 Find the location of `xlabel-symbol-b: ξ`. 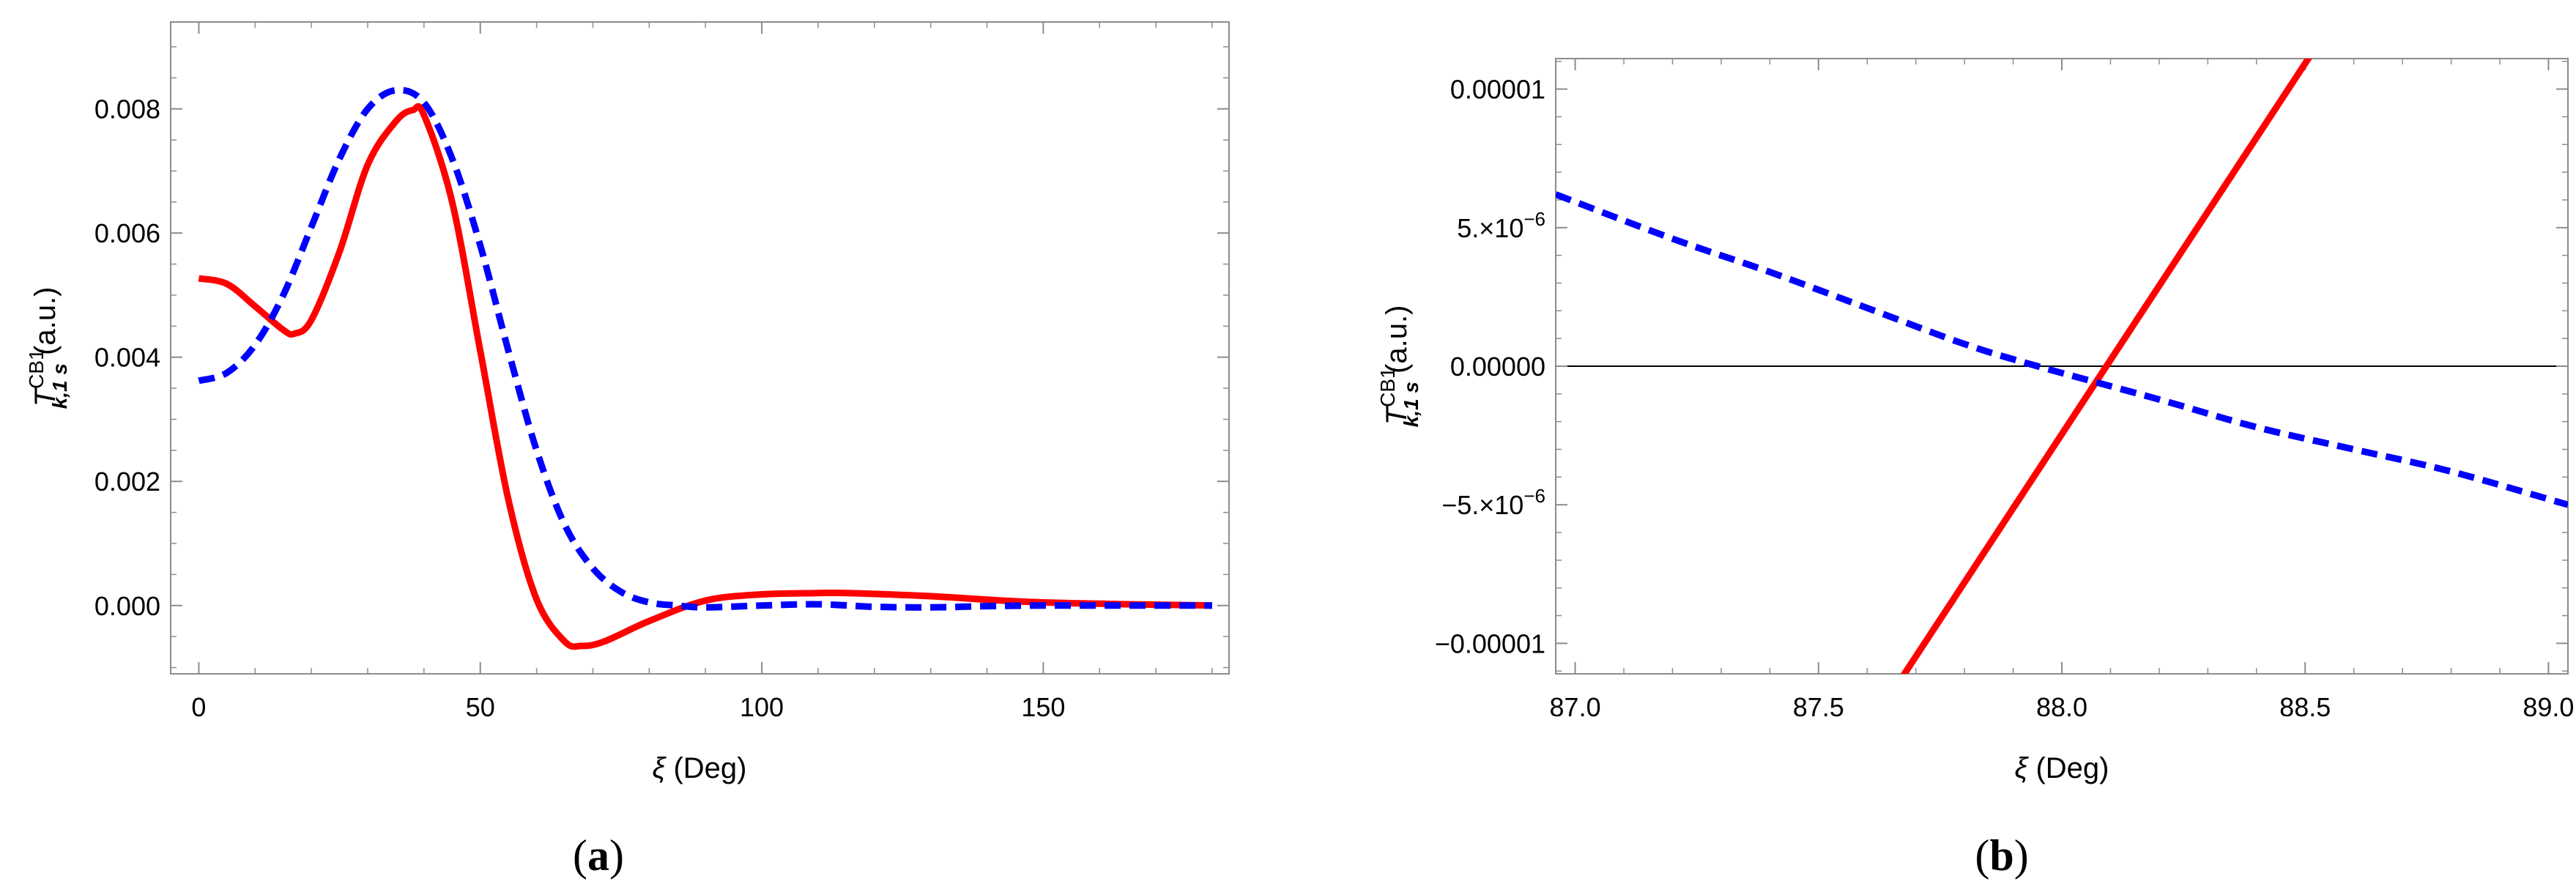

xlabel-symbol-b: ξ is located at coordinates (2021, 768).